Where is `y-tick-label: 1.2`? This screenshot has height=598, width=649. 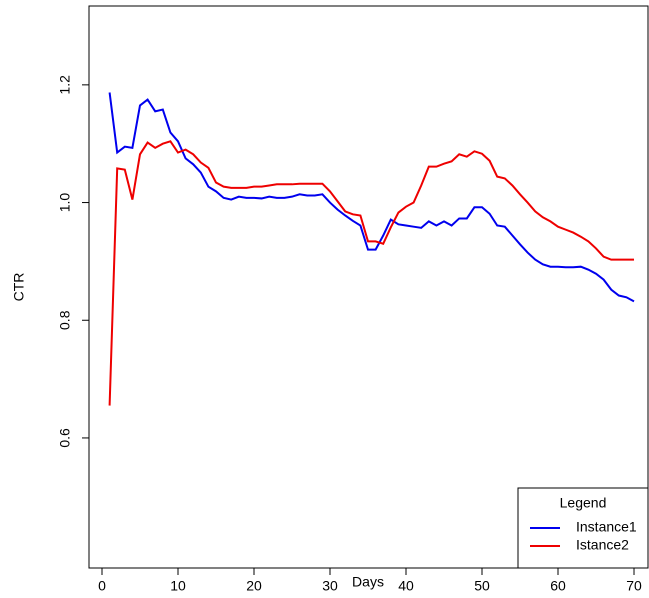
y-tick-label: 1.2 is located at coordinates (65, 85).